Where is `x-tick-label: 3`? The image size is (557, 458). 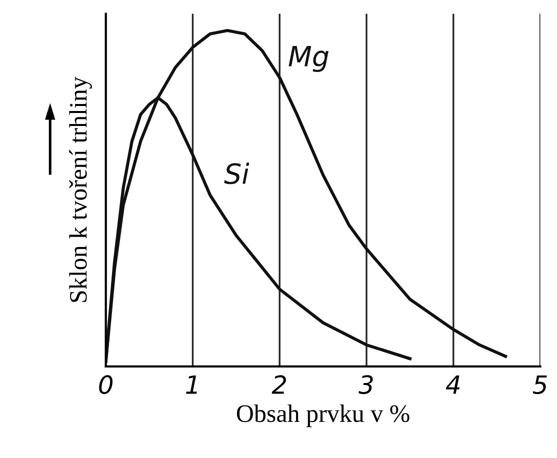 x-tick-label: 3 is located at coordinates (365, 384).